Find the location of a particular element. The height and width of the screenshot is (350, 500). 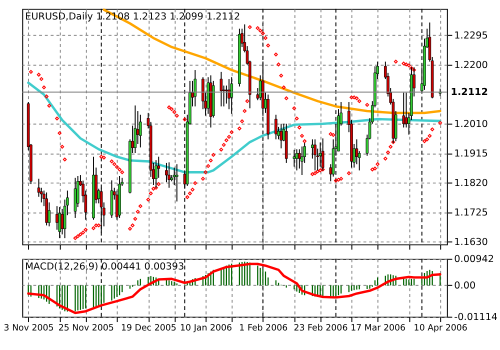

y-tick-label: -0.01114 is located at coordinates (476, 318).